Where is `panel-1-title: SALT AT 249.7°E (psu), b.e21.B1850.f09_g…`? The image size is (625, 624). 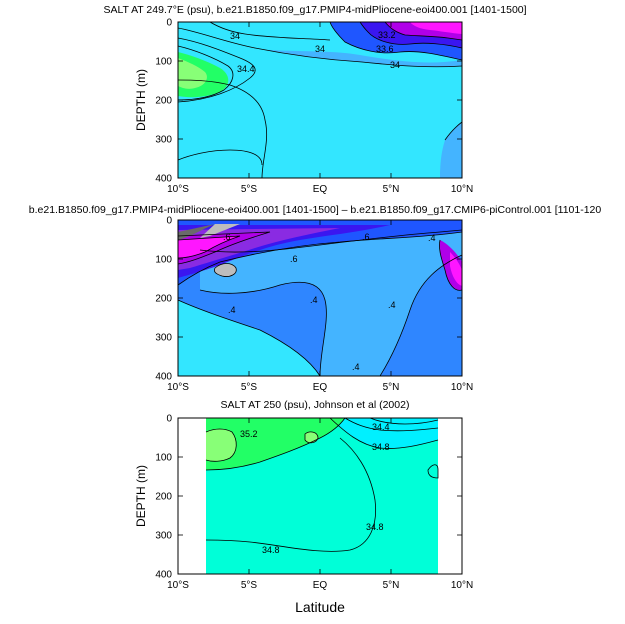
panel-1-title: SALT AT 249.7°E (psu), b.e21.B1850.f09_g… is located at coordinates (314, 10).